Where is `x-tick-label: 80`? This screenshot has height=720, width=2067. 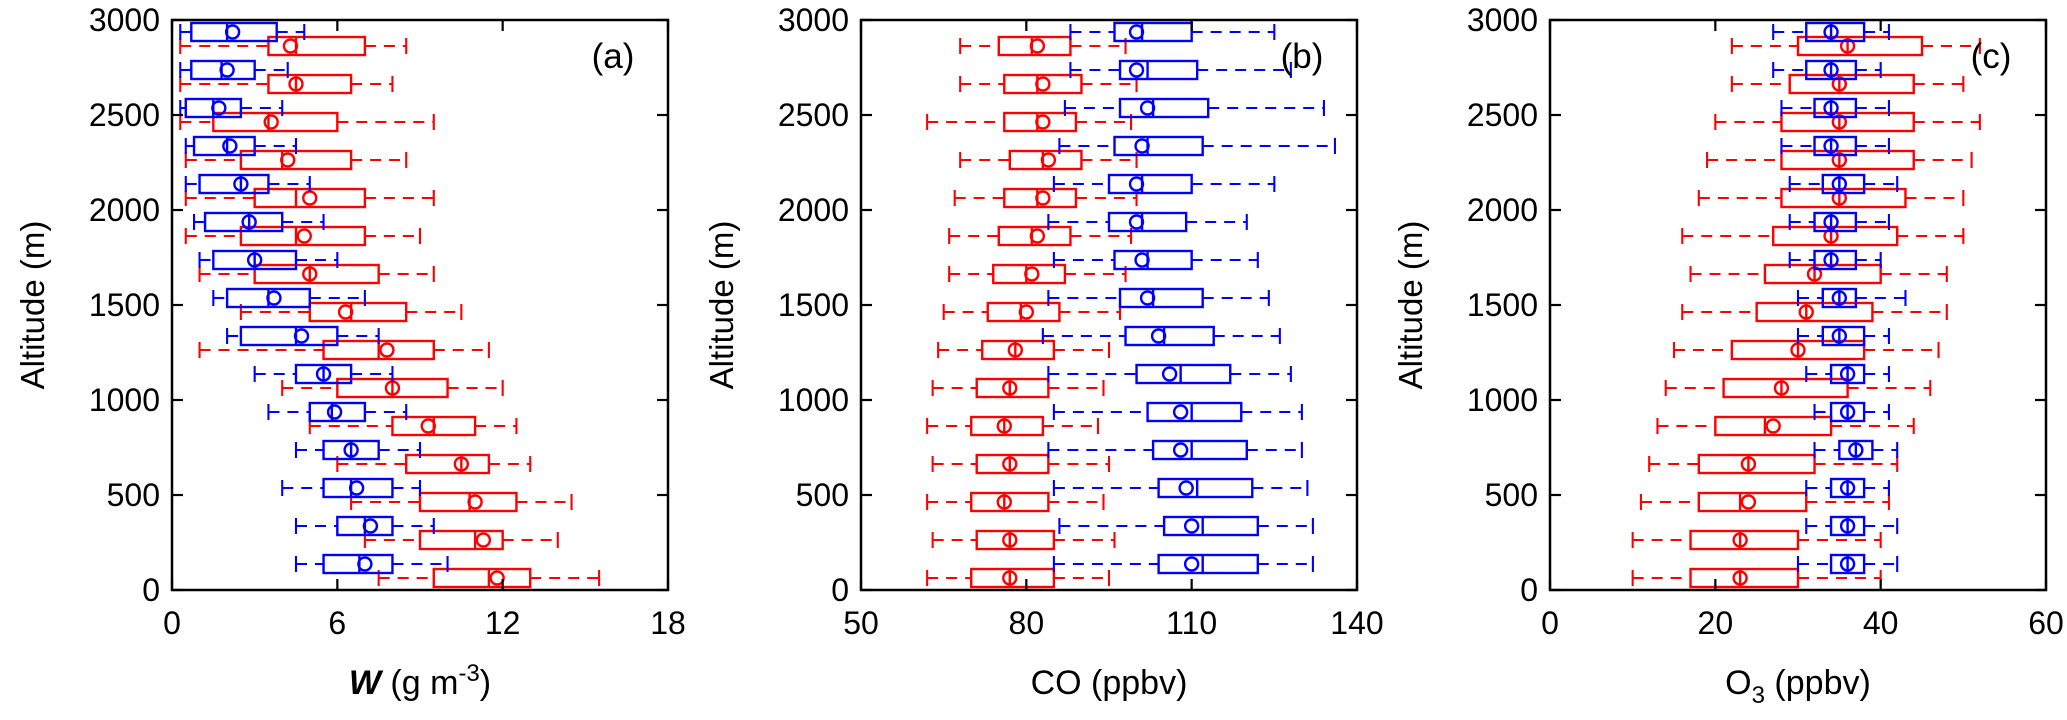 x-tick-label: 80 is located at coordinates (1027, 623).